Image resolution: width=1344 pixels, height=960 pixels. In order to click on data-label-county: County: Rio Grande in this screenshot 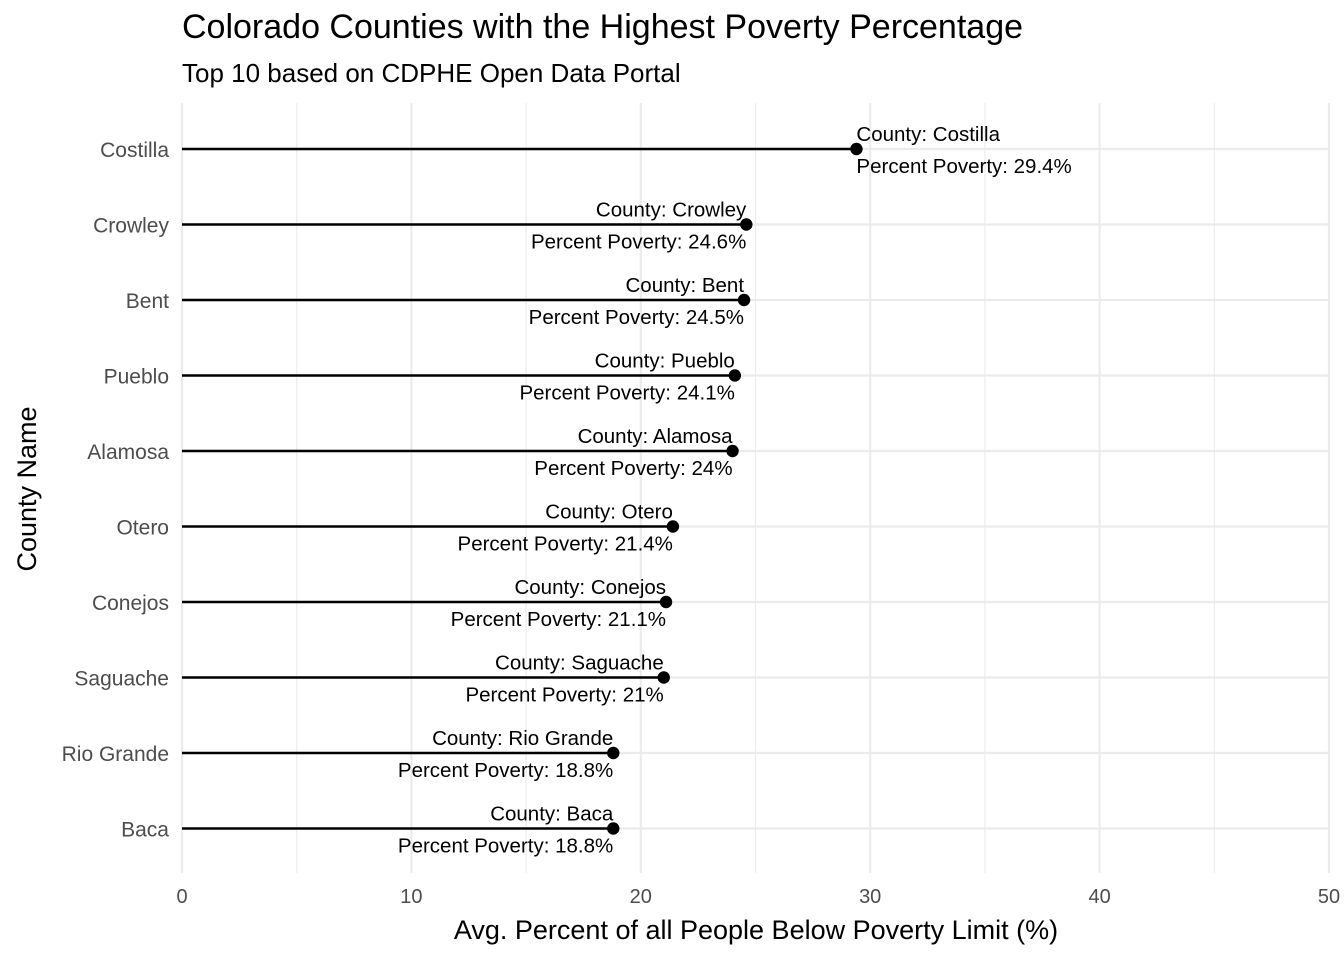, I will do `click(522, 738)`.